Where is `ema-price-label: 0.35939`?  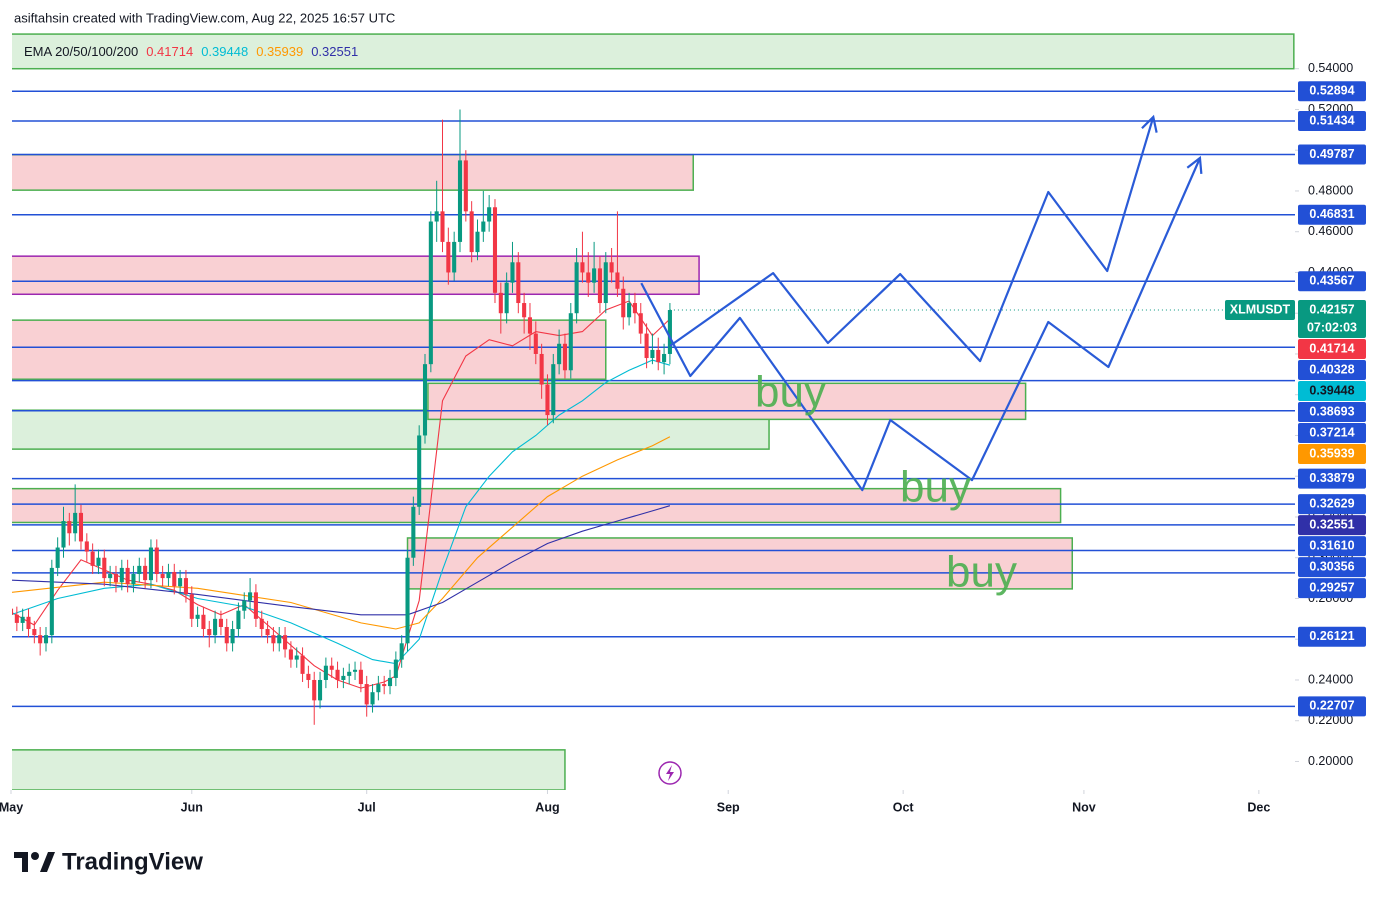 ema-price-label: 0.35939 is located at coordinates (1331, 453).